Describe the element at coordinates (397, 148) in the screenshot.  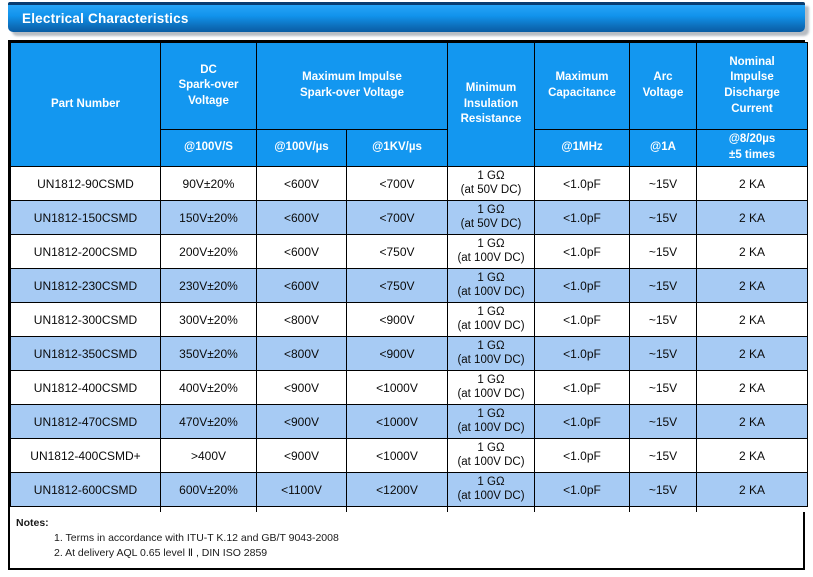
I see `sub-header-1kv-us: @1KV/µs` at that location.